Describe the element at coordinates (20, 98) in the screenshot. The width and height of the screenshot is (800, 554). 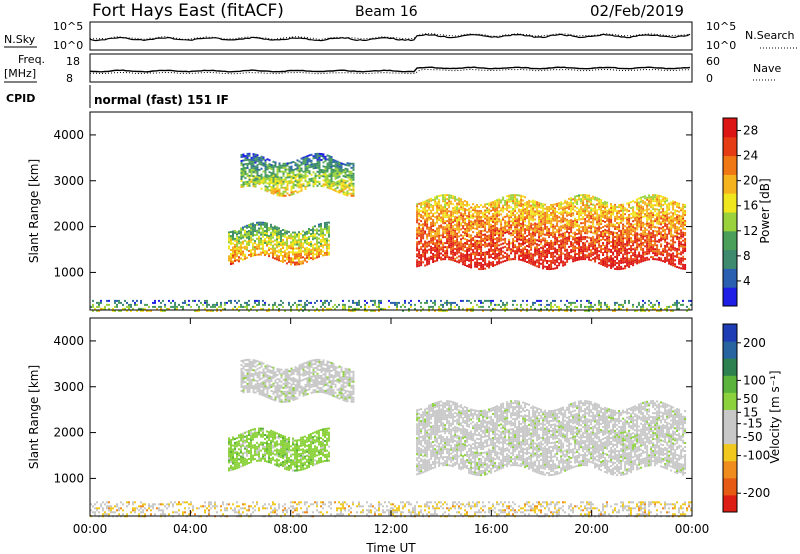
I see `cpid-label: CPID` at that location.